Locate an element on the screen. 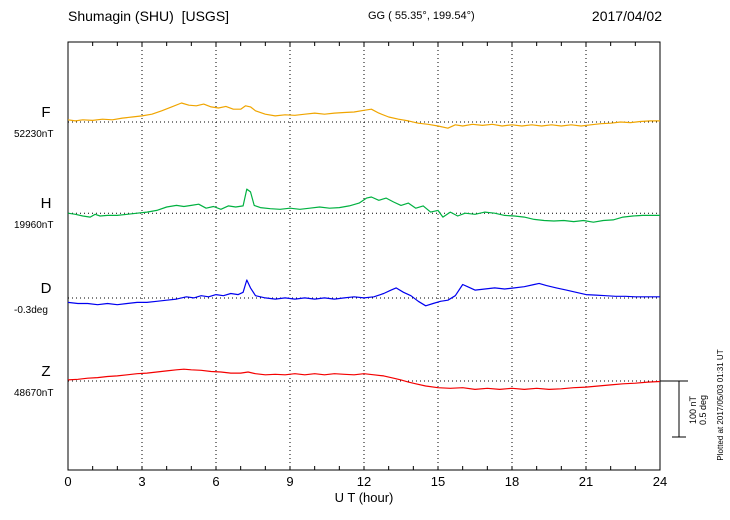  channel-value-F: 52230nT is located at coordinates (33, 134).